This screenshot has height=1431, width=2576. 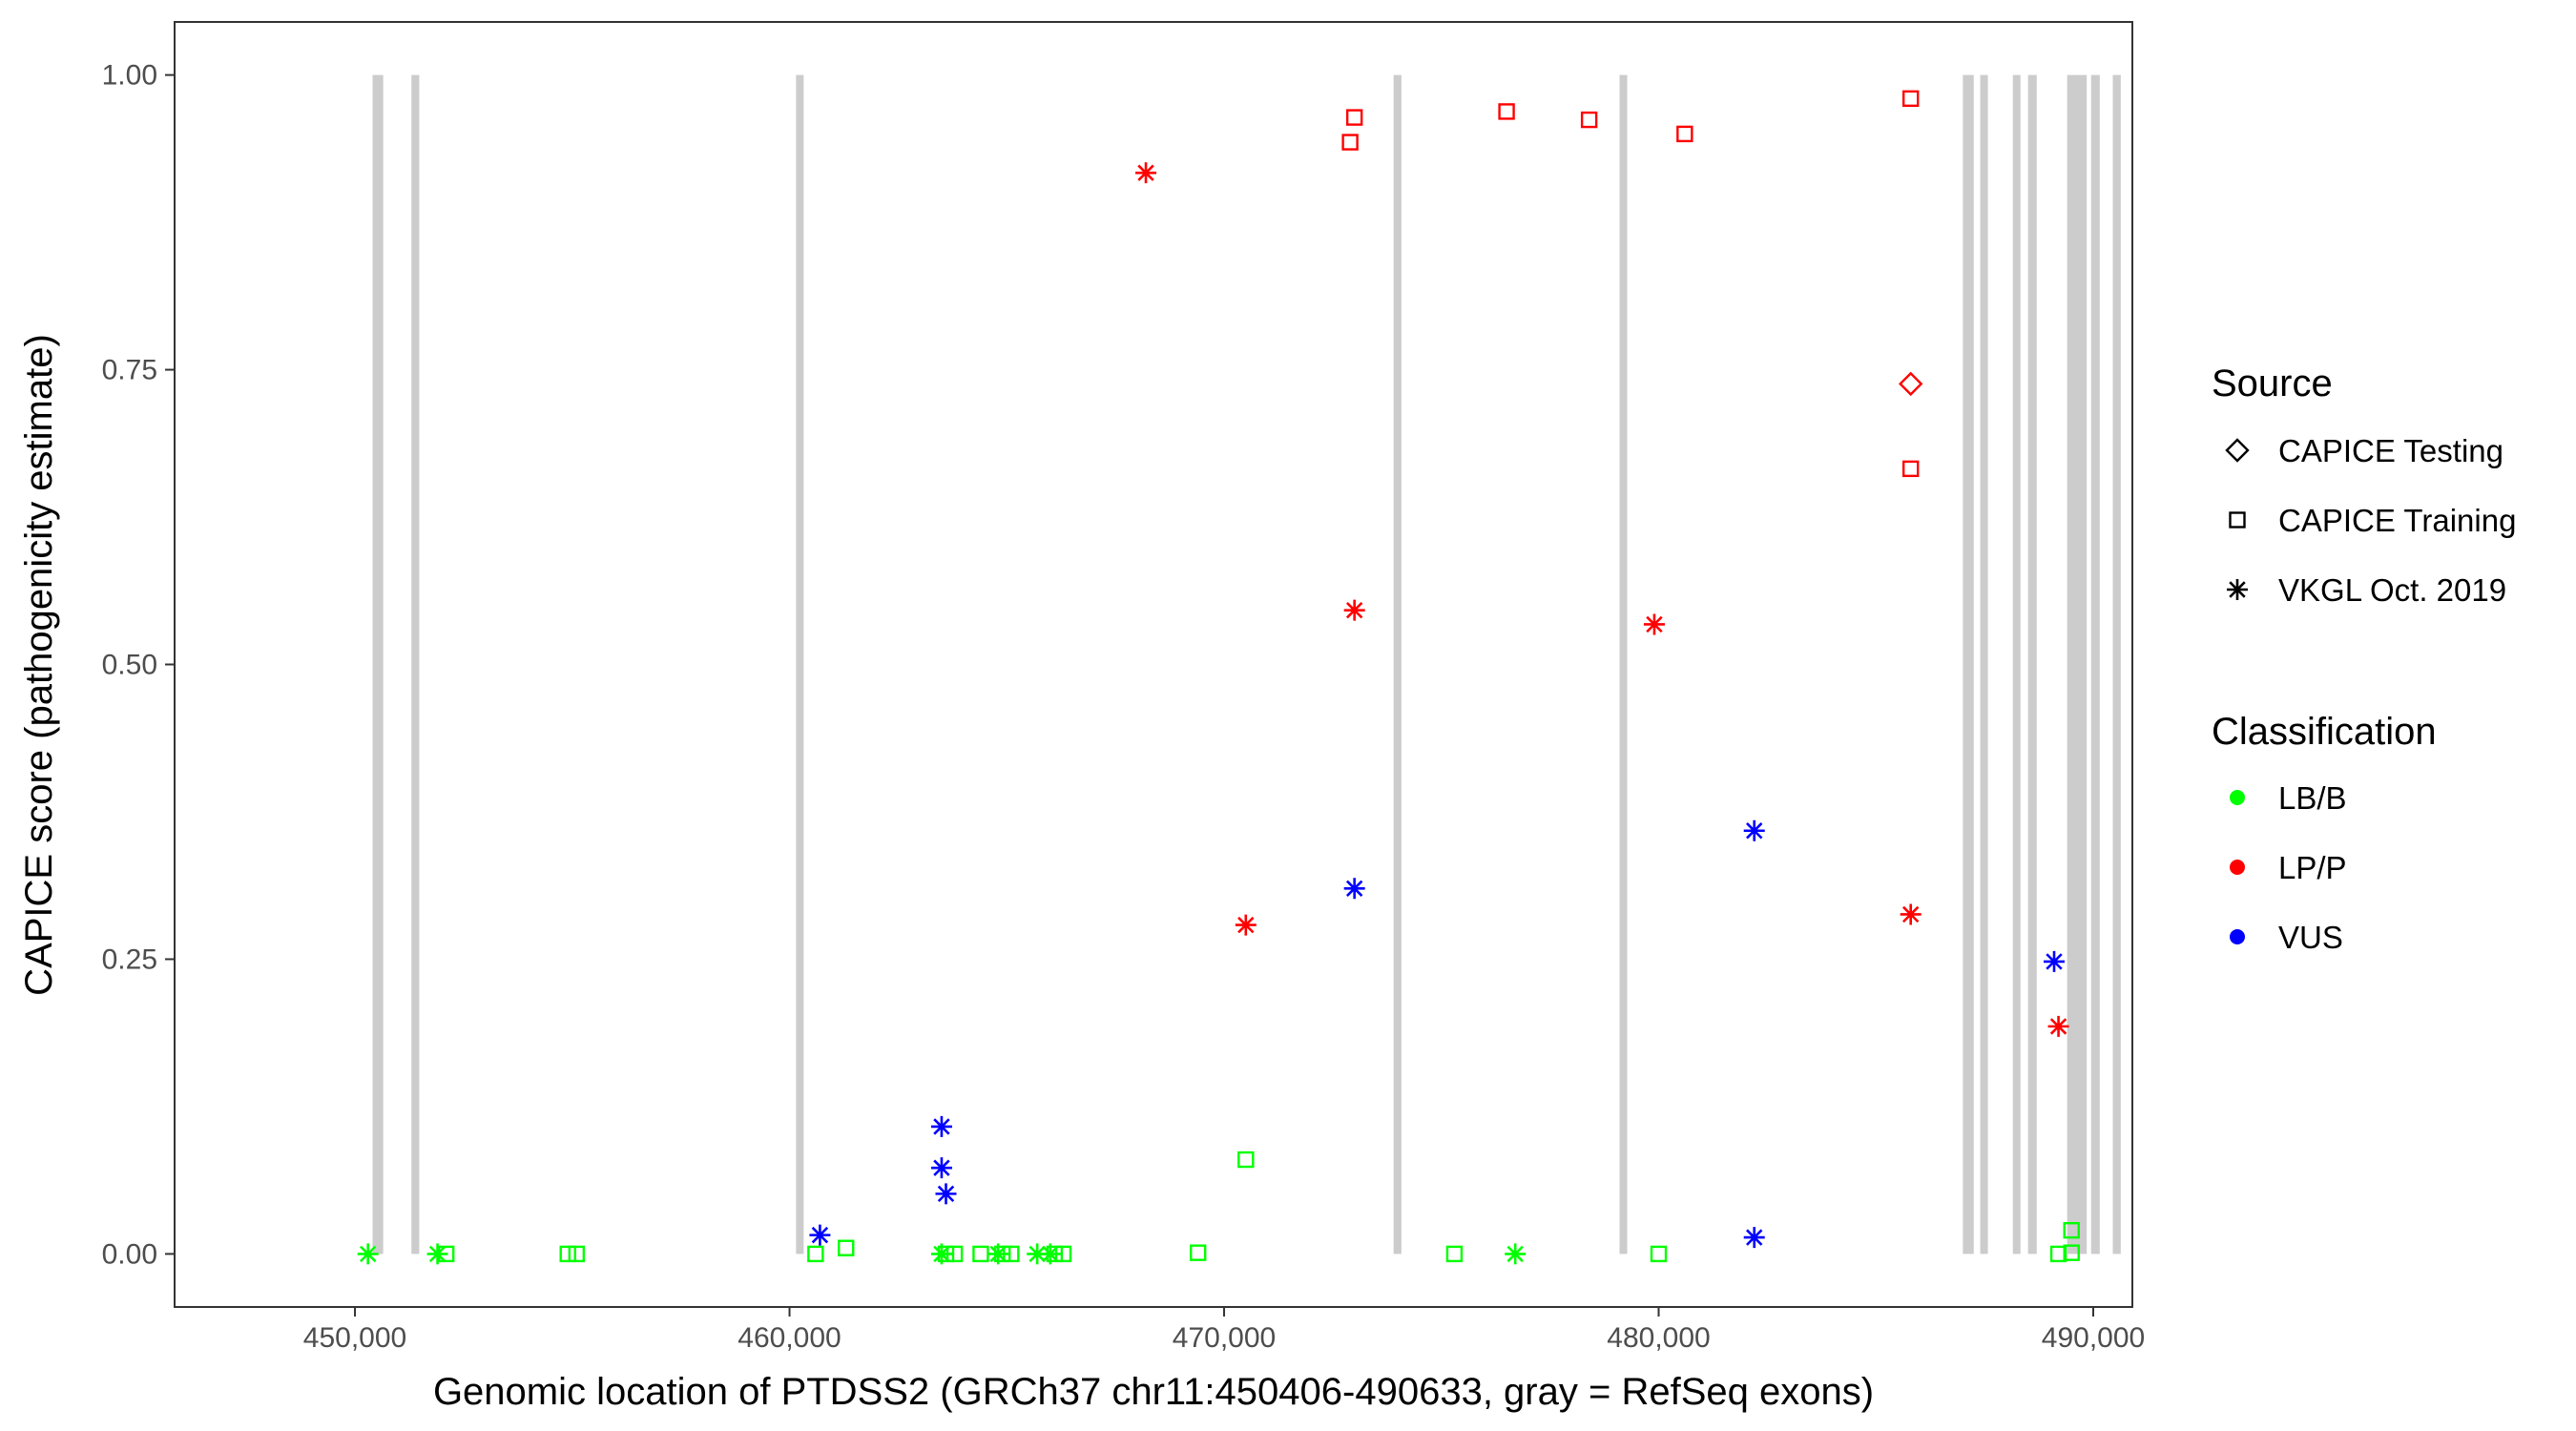 I want to click on point-square-2-17-shape, so click(x=2058, y=1254).